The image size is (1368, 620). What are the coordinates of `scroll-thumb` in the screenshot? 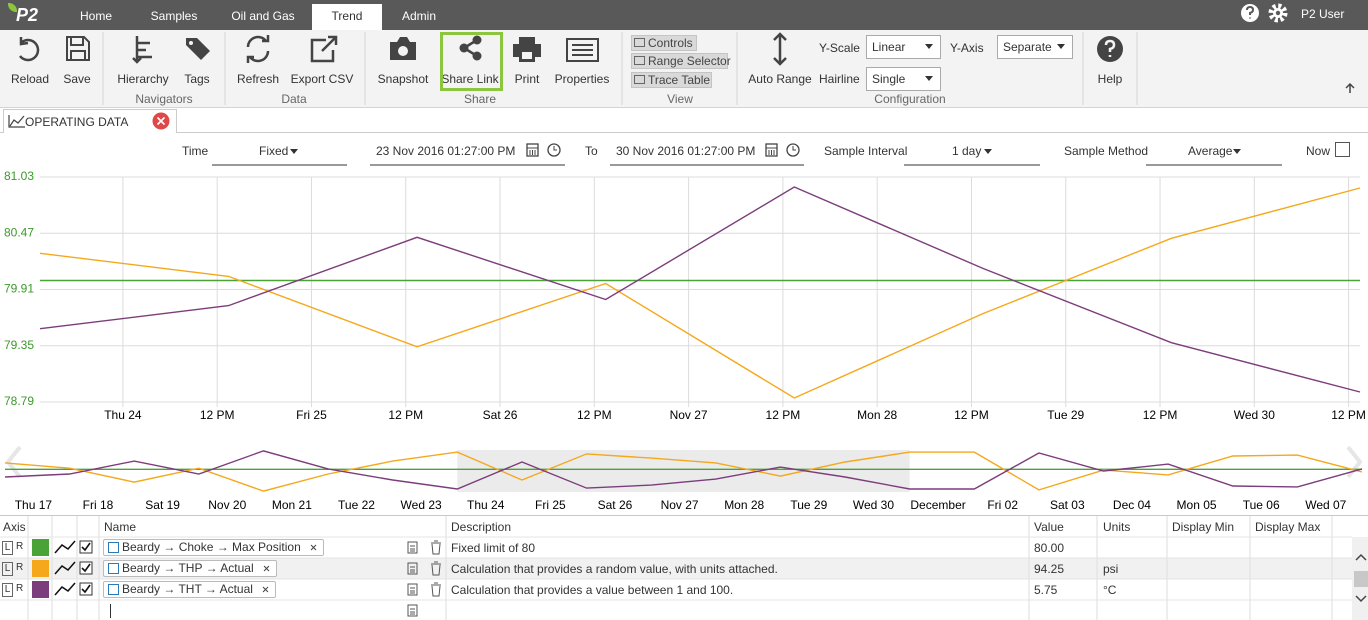 It's located at (1361, 579).